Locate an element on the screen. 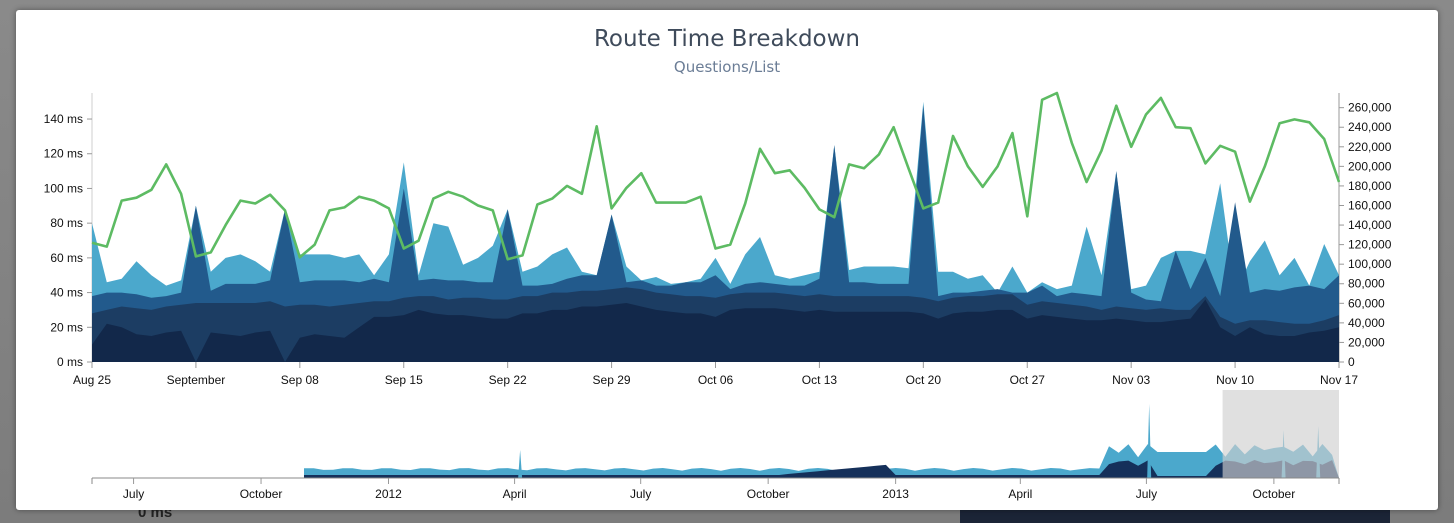 Image resolution: width=1454 pixels, height=523 pixels. right-tick-label: 80,000 is located at coordinates (1366, 284).